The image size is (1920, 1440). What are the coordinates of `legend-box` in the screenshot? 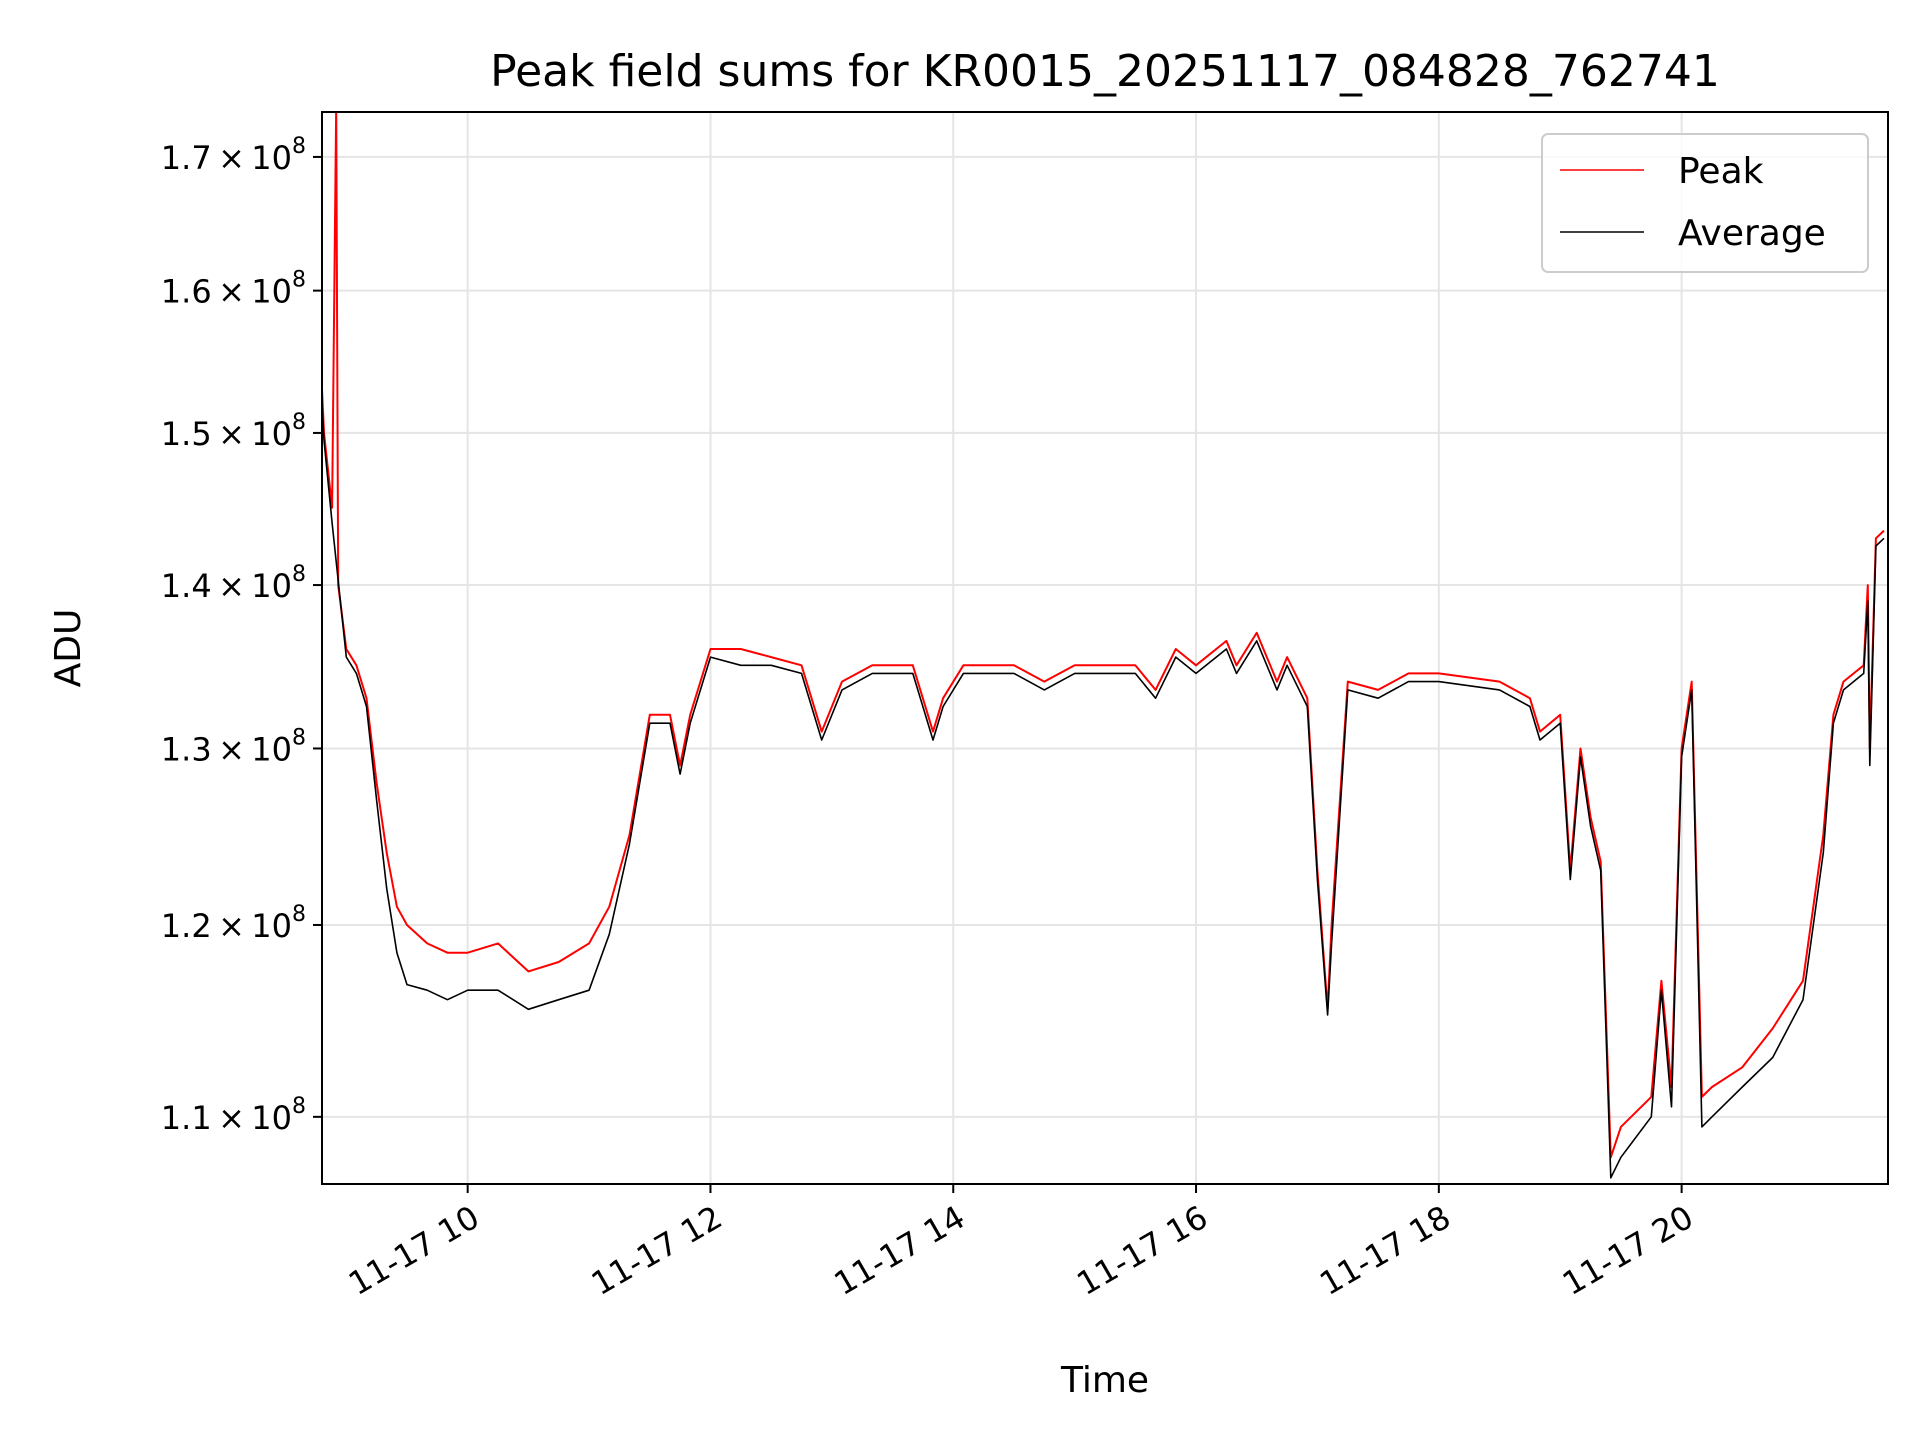 It's located at (1705, 203).